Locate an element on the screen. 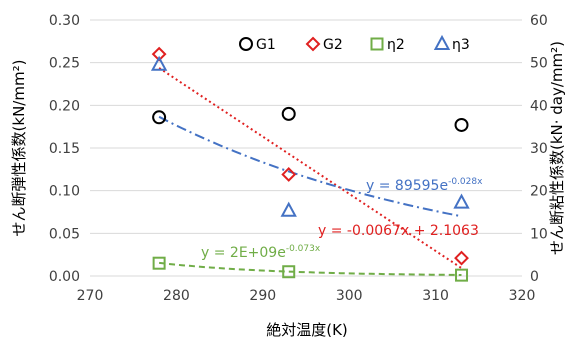 The image size is (580, 342). legend-marker-eta2 is located at coordinates (377, 44).